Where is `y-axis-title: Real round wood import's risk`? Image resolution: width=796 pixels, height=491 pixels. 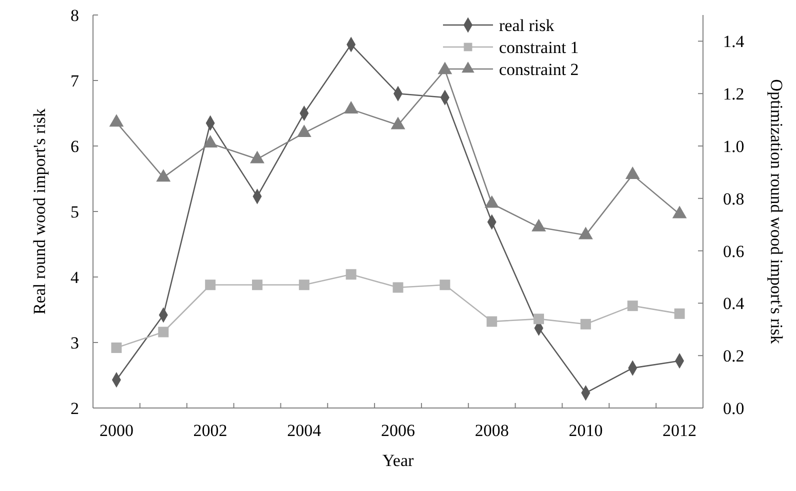
y-axis-title: Real round wood import's risk is located at coordinates (39, 211).